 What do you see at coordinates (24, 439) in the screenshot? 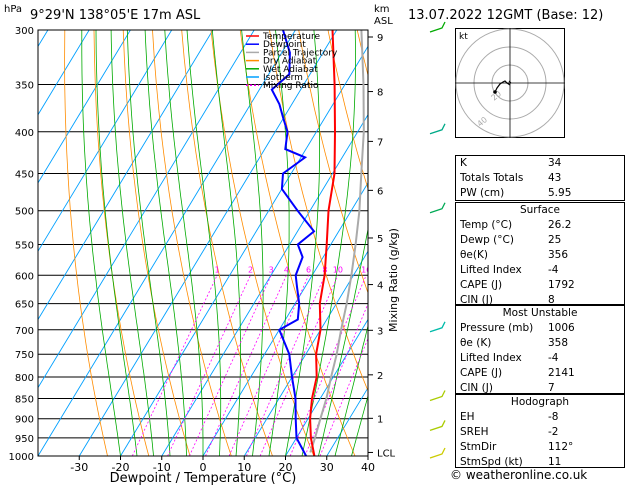
I see `pressure-label-950: 950` at bounding box center [24, 439].